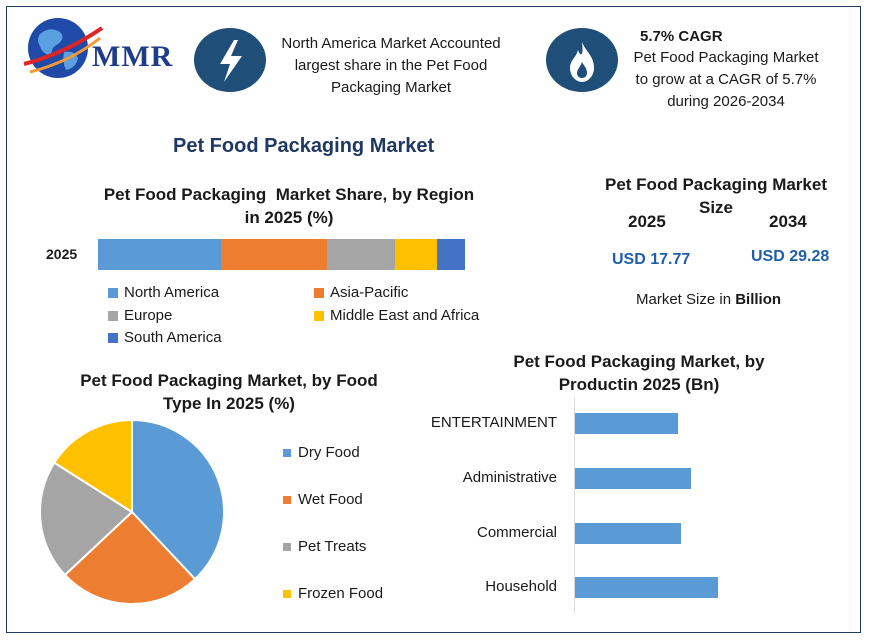 The width and height of the screenshot is (869, 641). I want to click on stacked-bar-segment-asia-pacific, so click(274, 254).